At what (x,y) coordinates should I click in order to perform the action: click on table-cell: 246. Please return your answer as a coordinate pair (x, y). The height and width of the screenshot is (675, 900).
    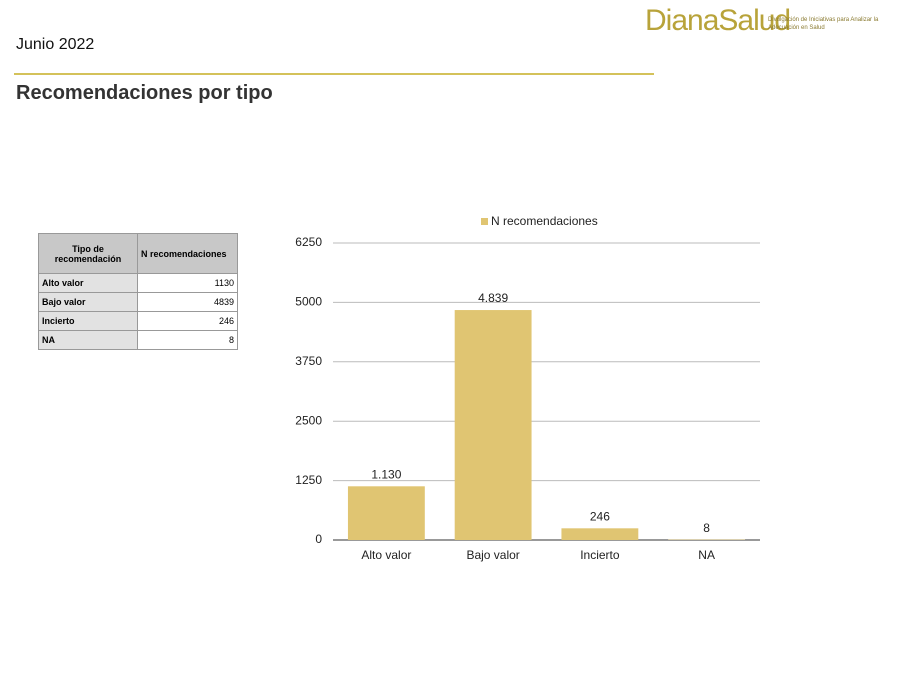
    Looking at the image, I should click on (187, 321).